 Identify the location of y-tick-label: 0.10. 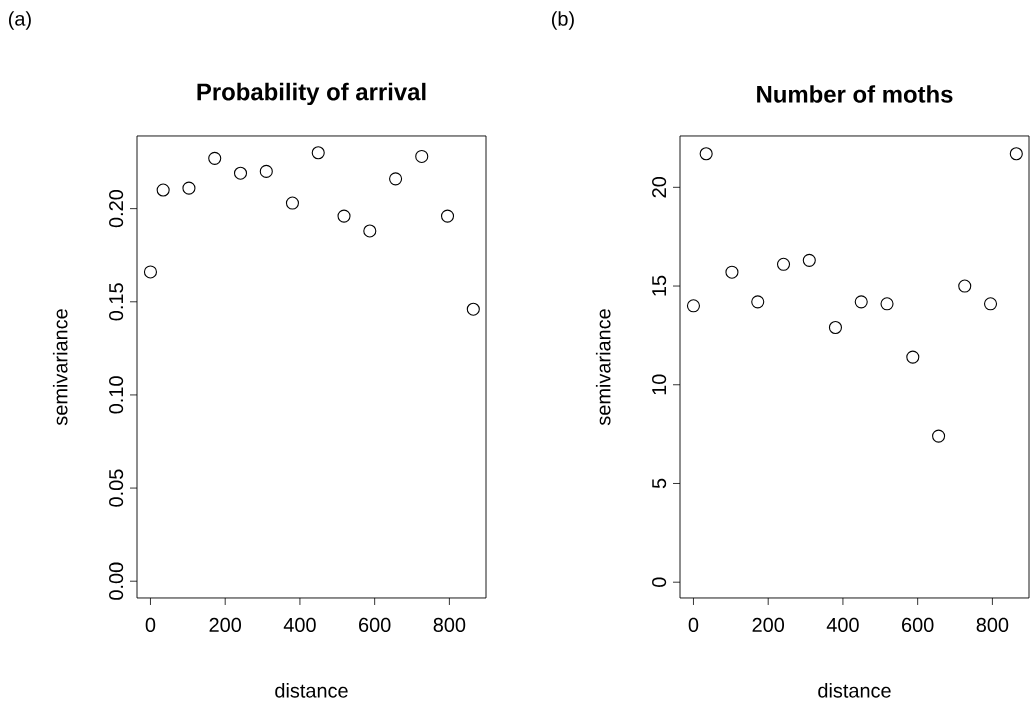
(116, 395).